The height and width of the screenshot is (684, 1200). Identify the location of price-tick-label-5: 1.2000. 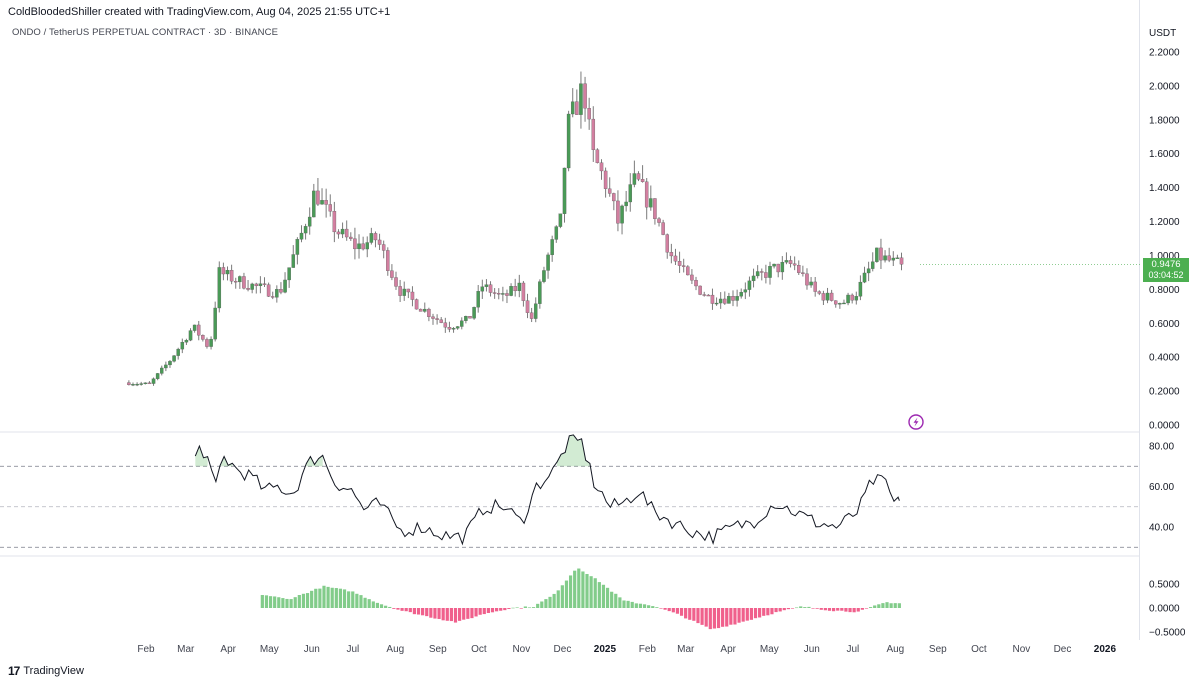
(1164, 222).